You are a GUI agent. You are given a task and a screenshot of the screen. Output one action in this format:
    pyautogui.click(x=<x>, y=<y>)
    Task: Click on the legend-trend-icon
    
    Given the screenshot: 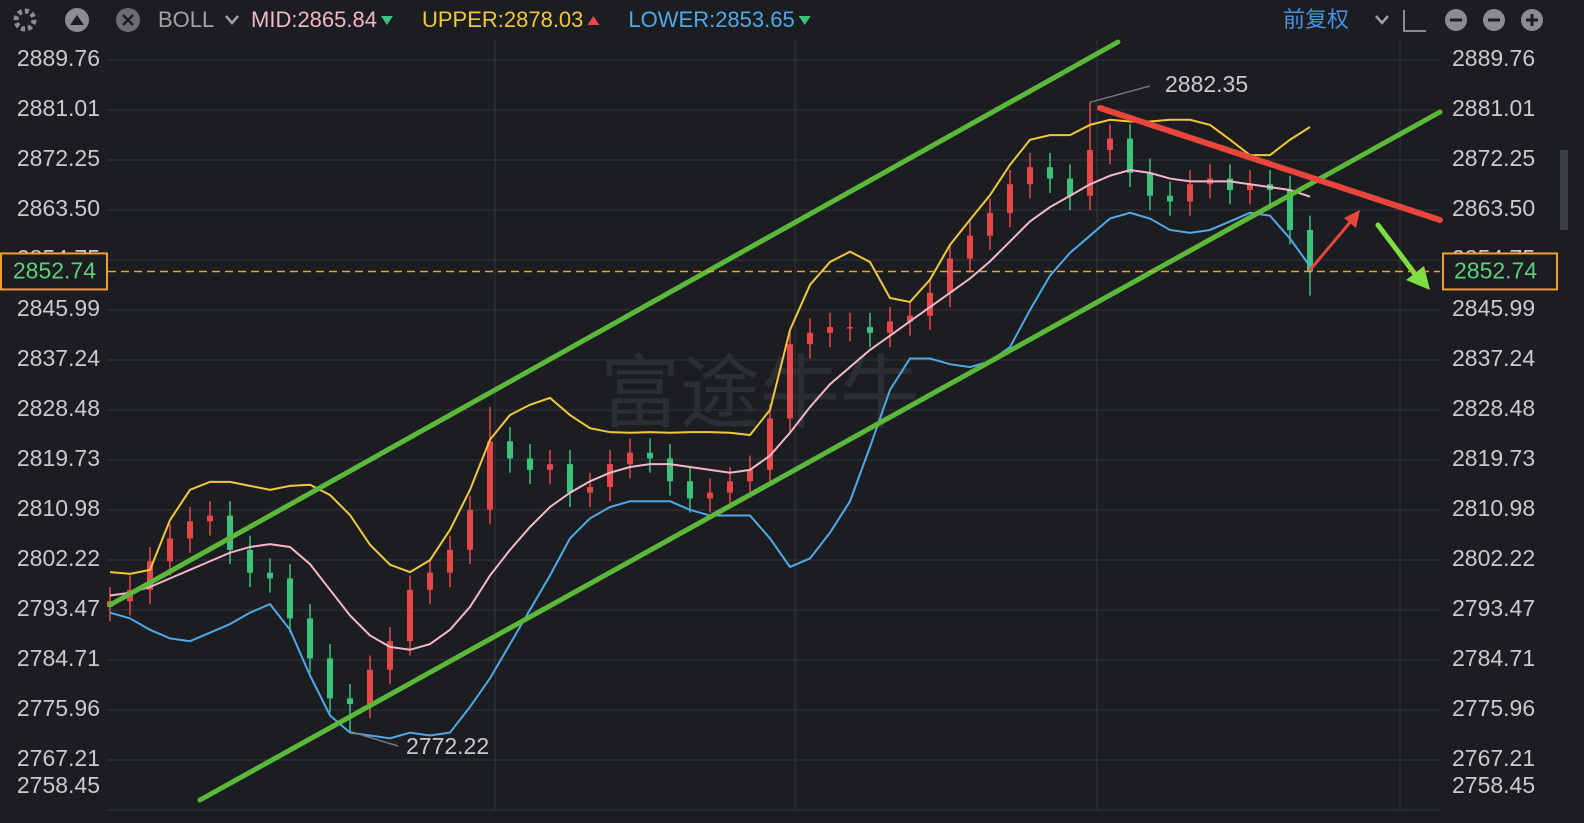 What is the action you would take?
    pyautogui.click(x=593, y=20)
    